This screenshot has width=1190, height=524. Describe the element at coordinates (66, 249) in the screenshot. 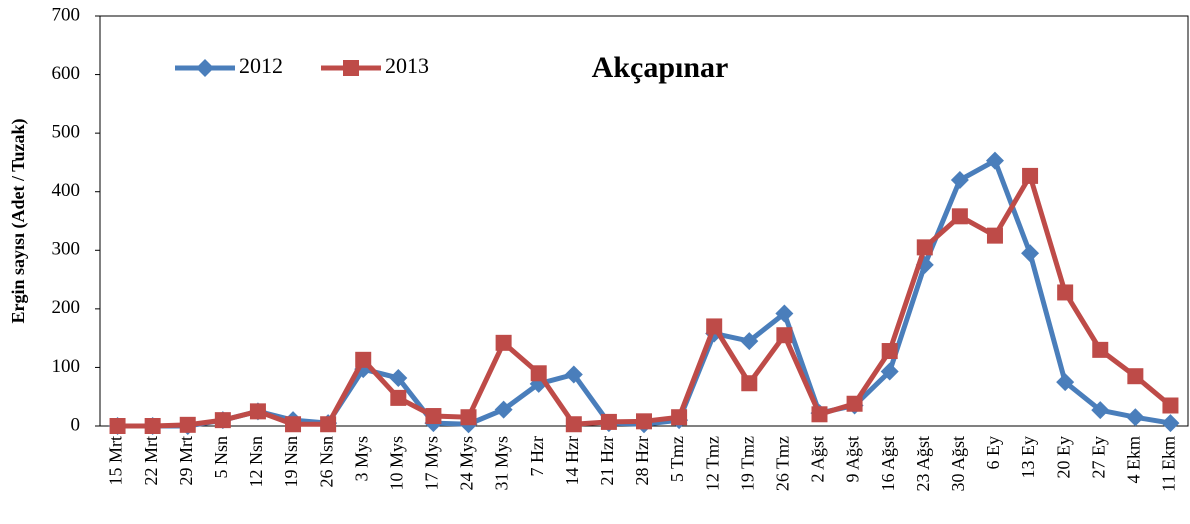

I see `y-tick-label: 300` at that location.